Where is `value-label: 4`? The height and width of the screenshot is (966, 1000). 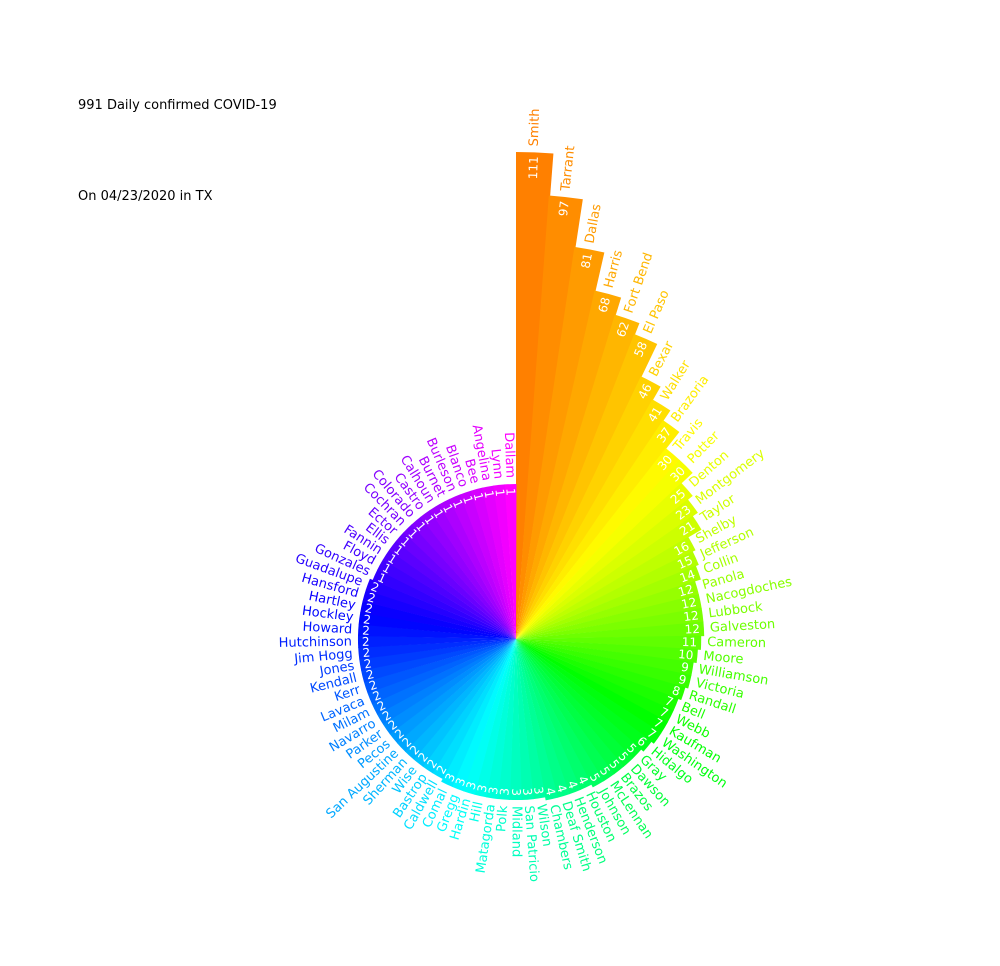 value-label: 4 is located at coordinates (550, 791).